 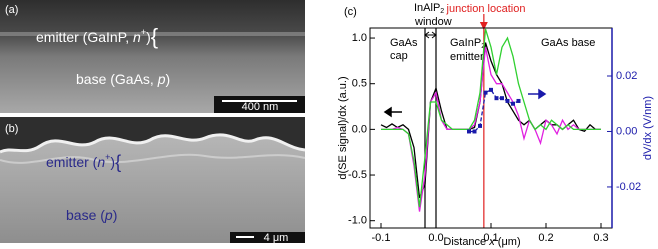 I want to click on junction-label: junction location, so click(x=486, y=9).